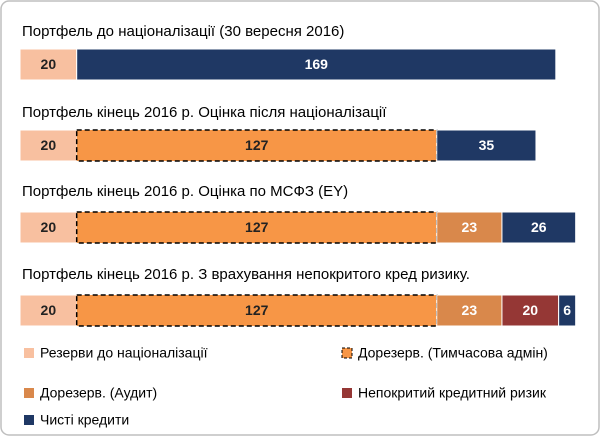 This screenshot has width=600, height=441. I want to click on data-label: 169, so click(317, 64).